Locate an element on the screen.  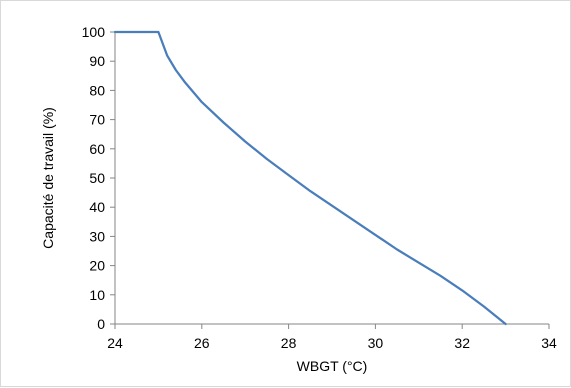
y-tick-label: 30 is located at coordinates (97, 236).